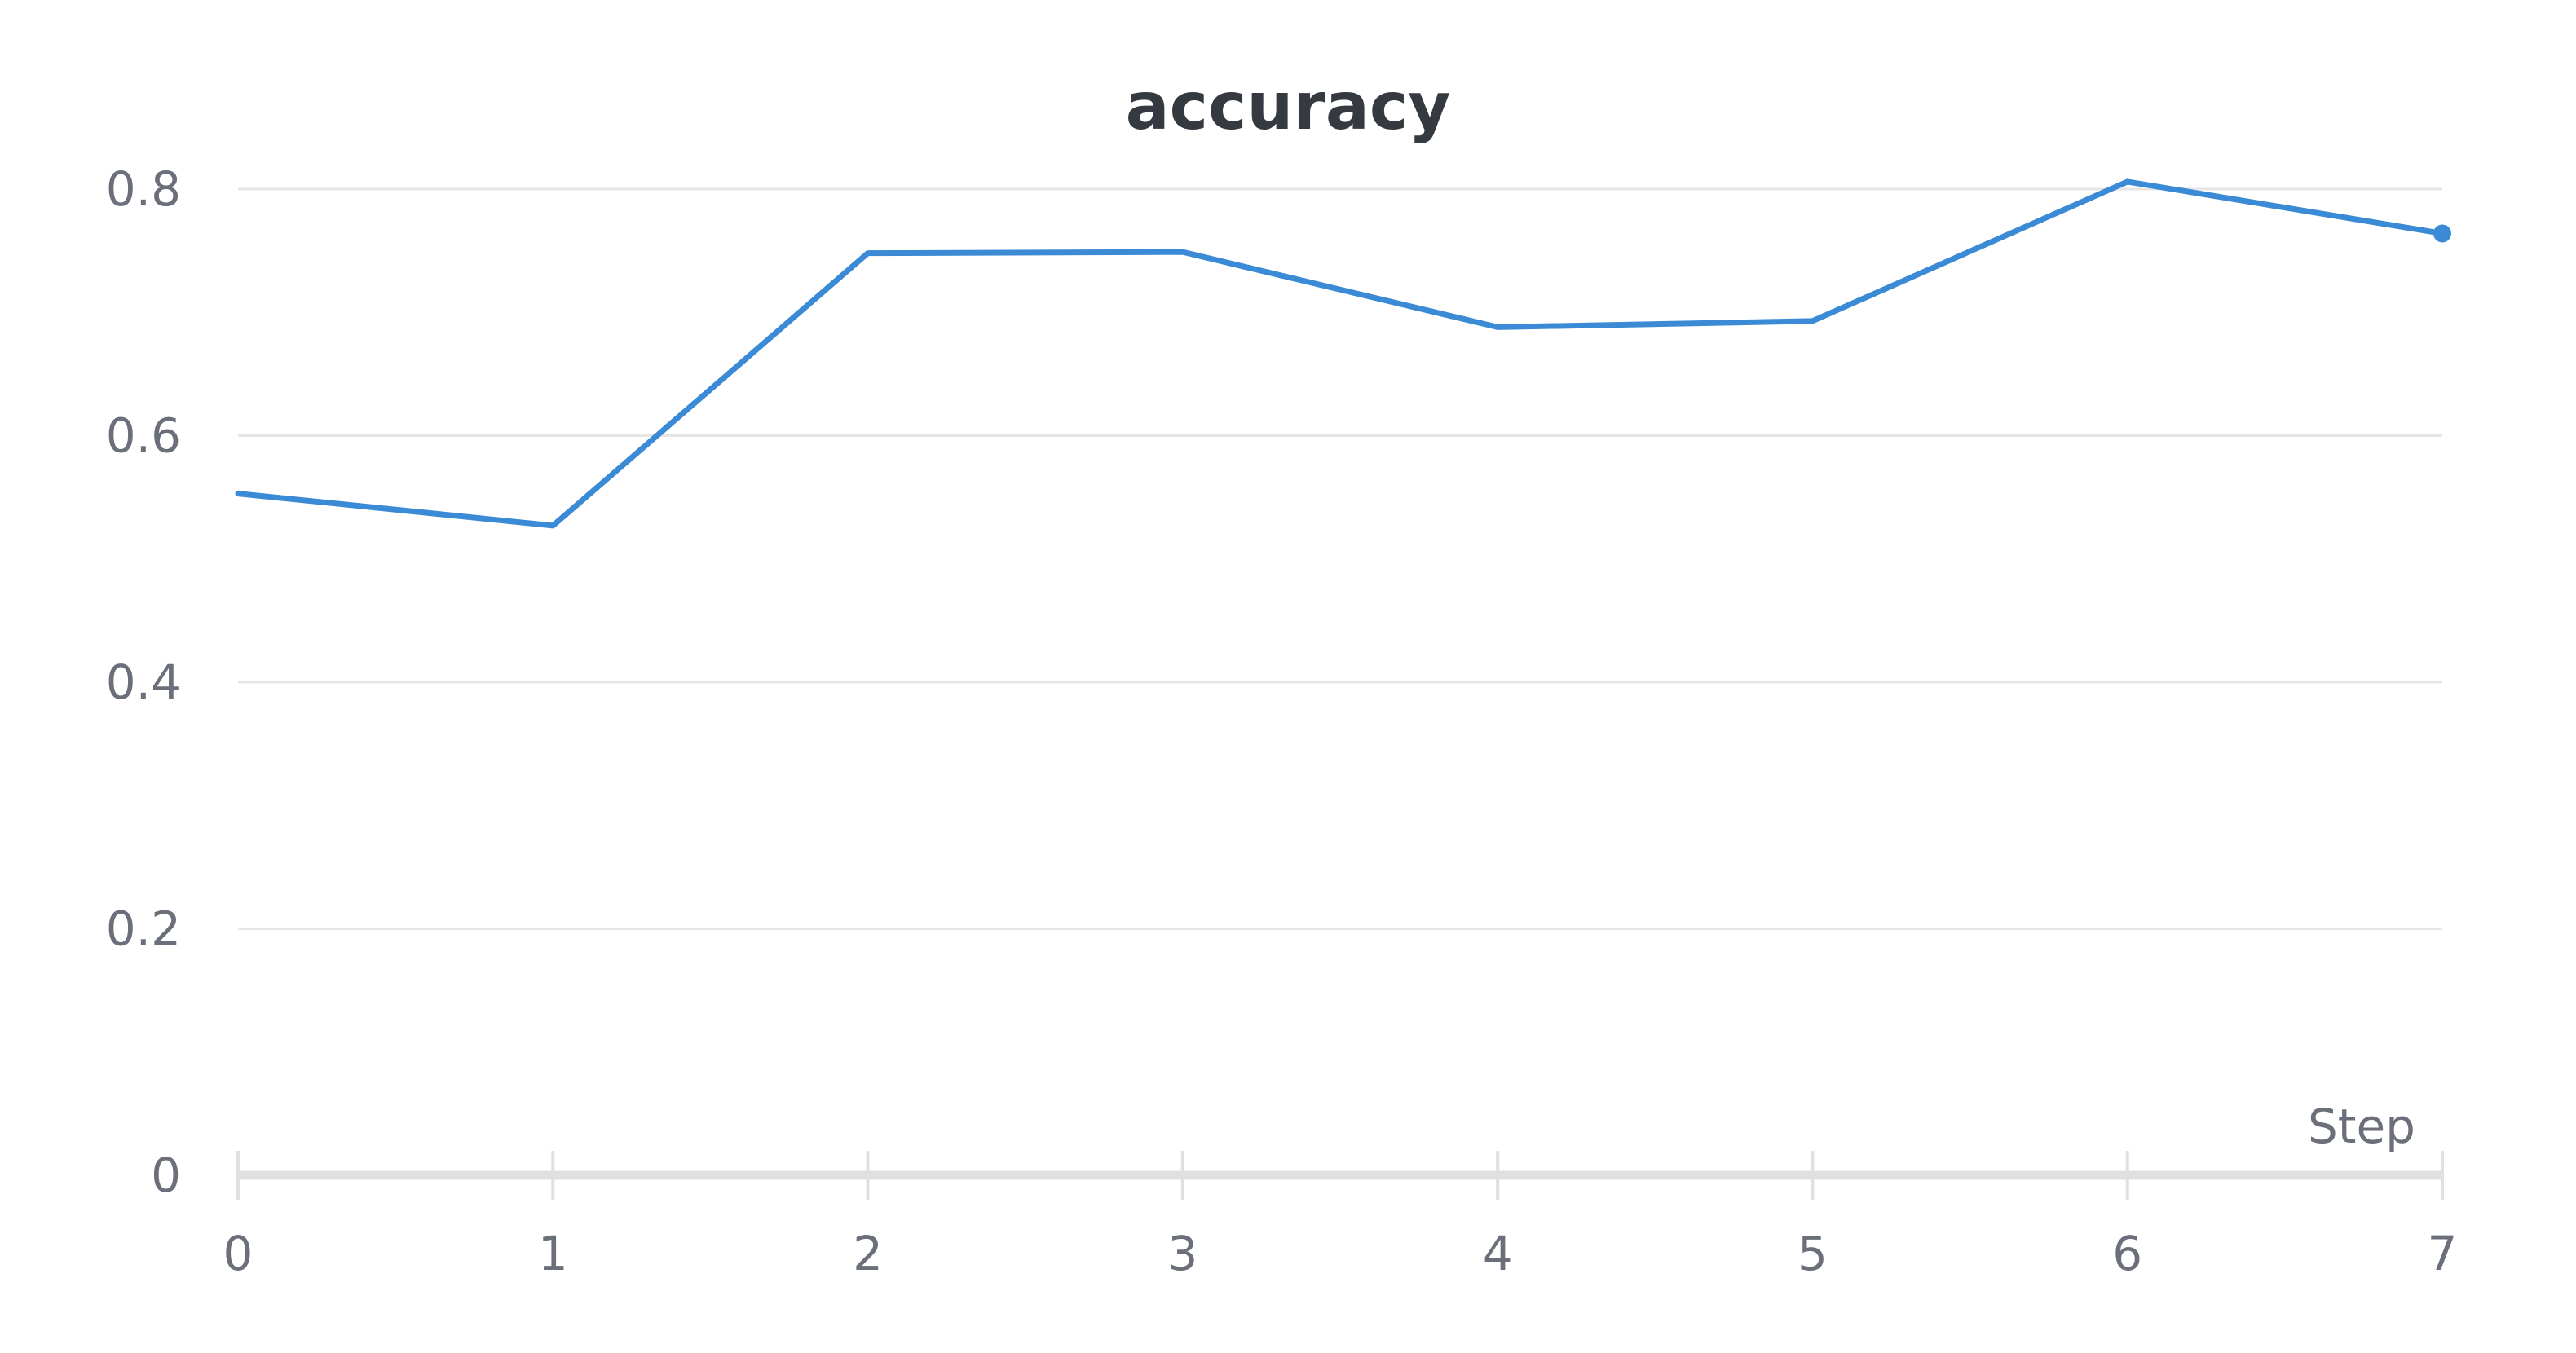 This screenshot has width=2576, height=1353. Describe the element at coordinates (143, 189) in the screenshot. I see `y-tick-label-4: 0.8` at that location.